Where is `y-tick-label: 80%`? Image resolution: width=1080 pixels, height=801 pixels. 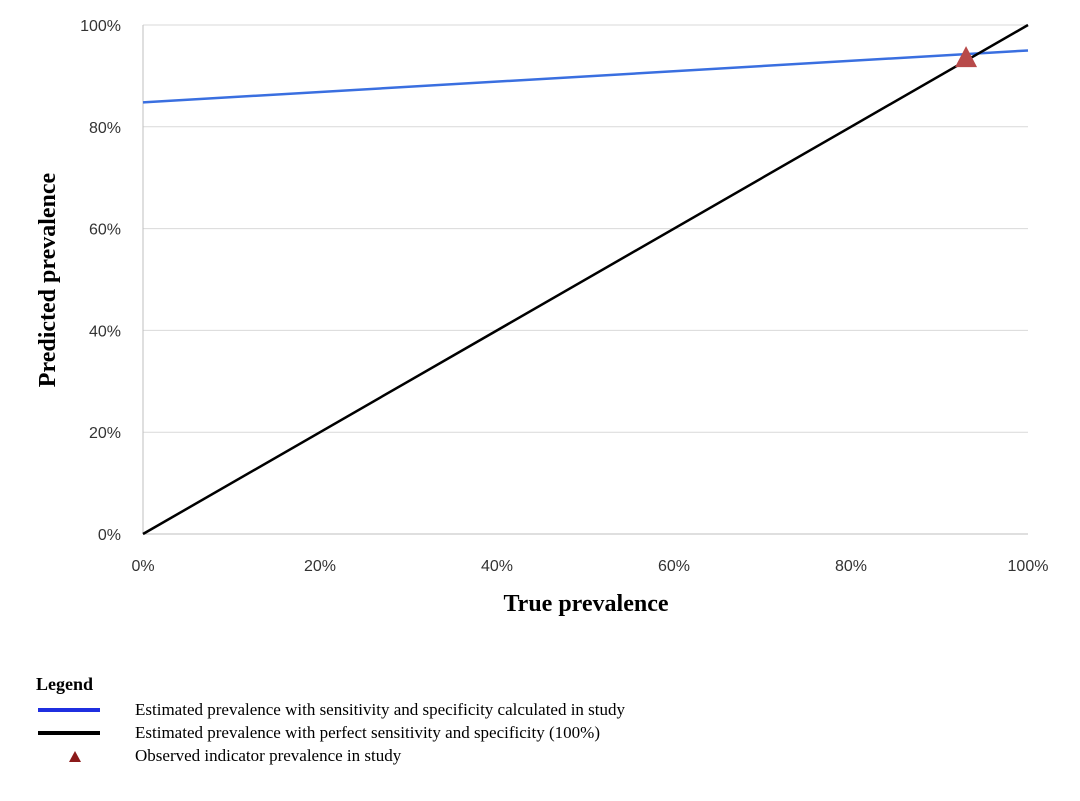
y-tick-label: 80% is located at coordinates (105, 128).